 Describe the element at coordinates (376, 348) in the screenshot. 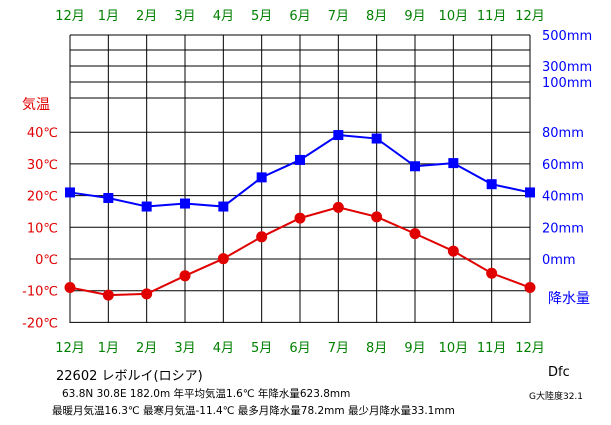

I see `month-label-bottom: 8月` at that location.